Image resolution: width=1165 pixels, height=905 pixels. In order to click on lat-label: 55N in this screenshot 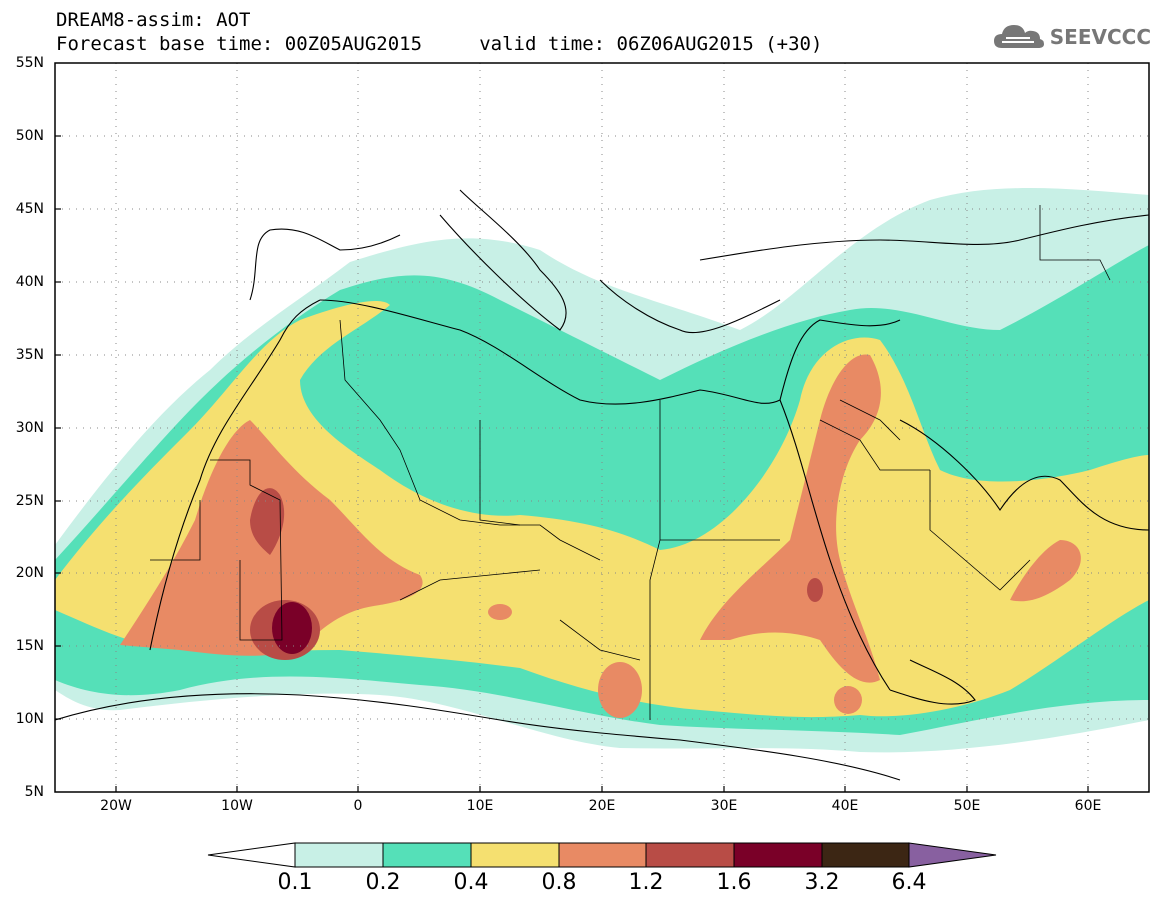, I will do `click(29, 63)`.